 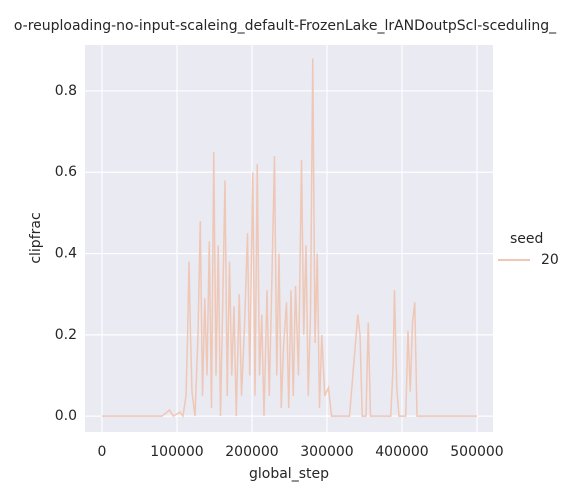 What do you see at coordinates (401, 452) in the screenshot?
I see `x-tick-label: 400000` at bounding box center [401, 452].